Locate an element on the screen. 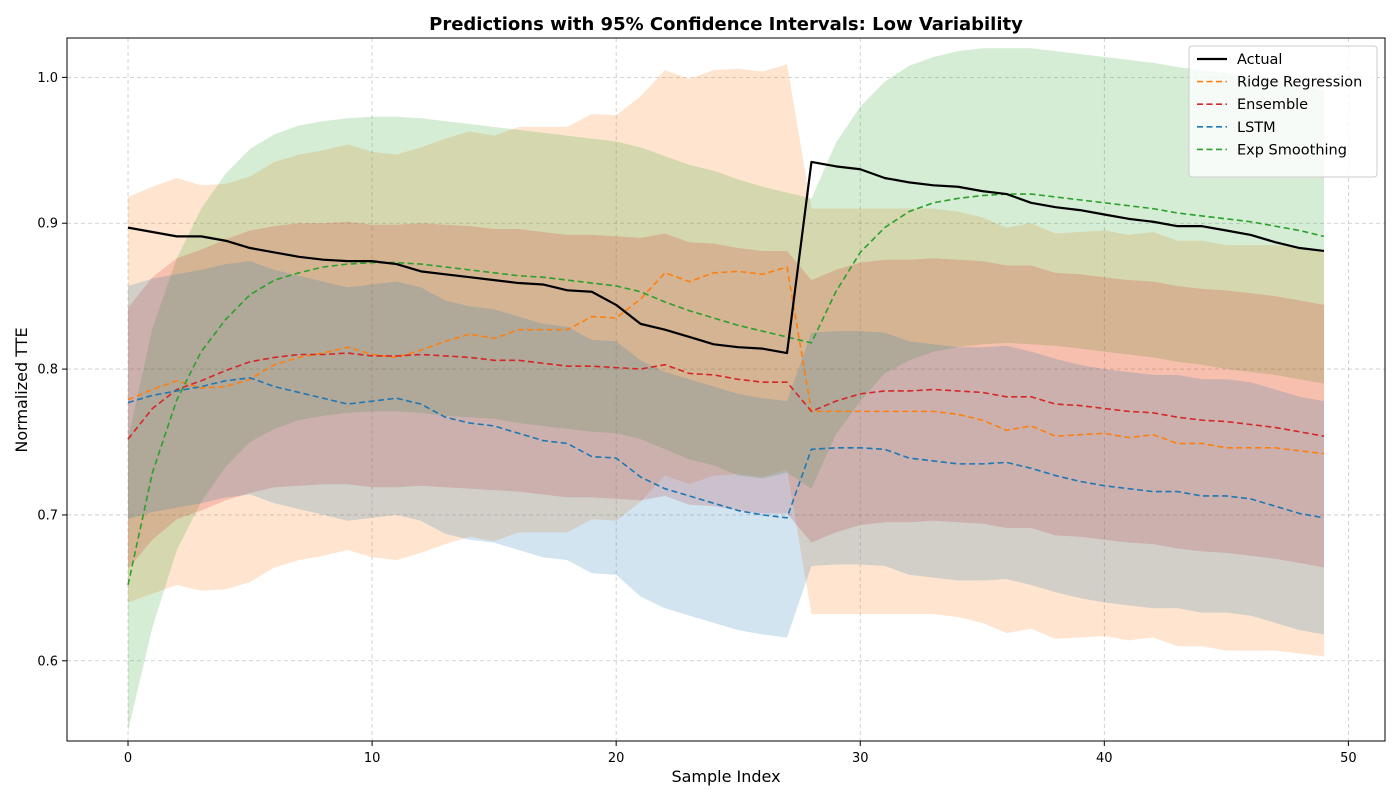  y-tick-label: 1.0 is located at coordinates (47, 78).